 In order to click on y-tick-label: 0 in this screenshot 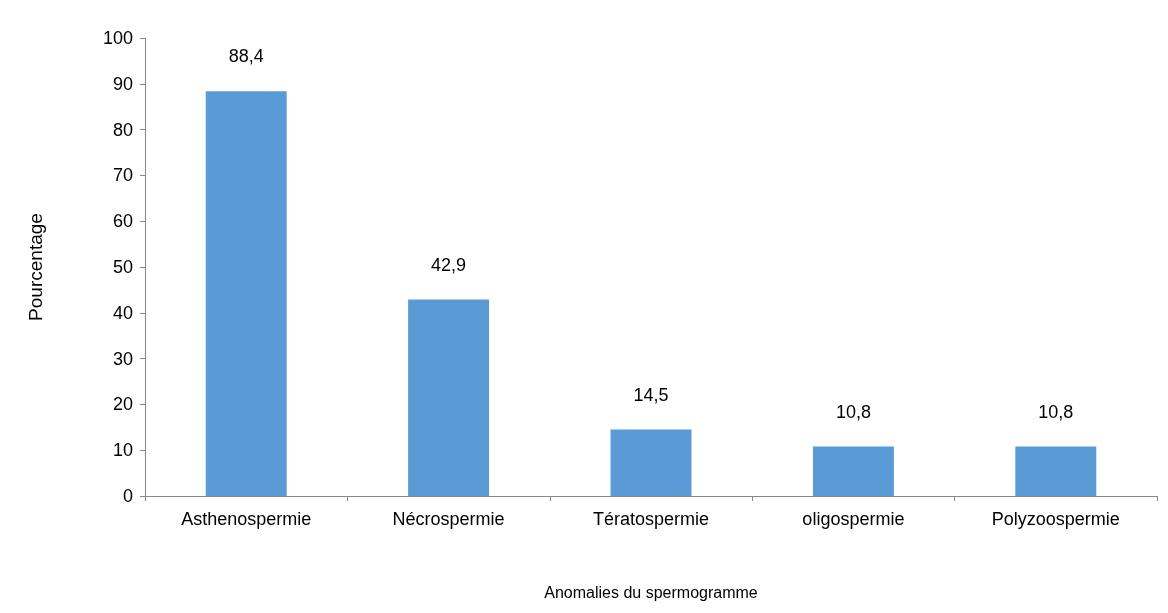, I will do `click(127, 496)`.